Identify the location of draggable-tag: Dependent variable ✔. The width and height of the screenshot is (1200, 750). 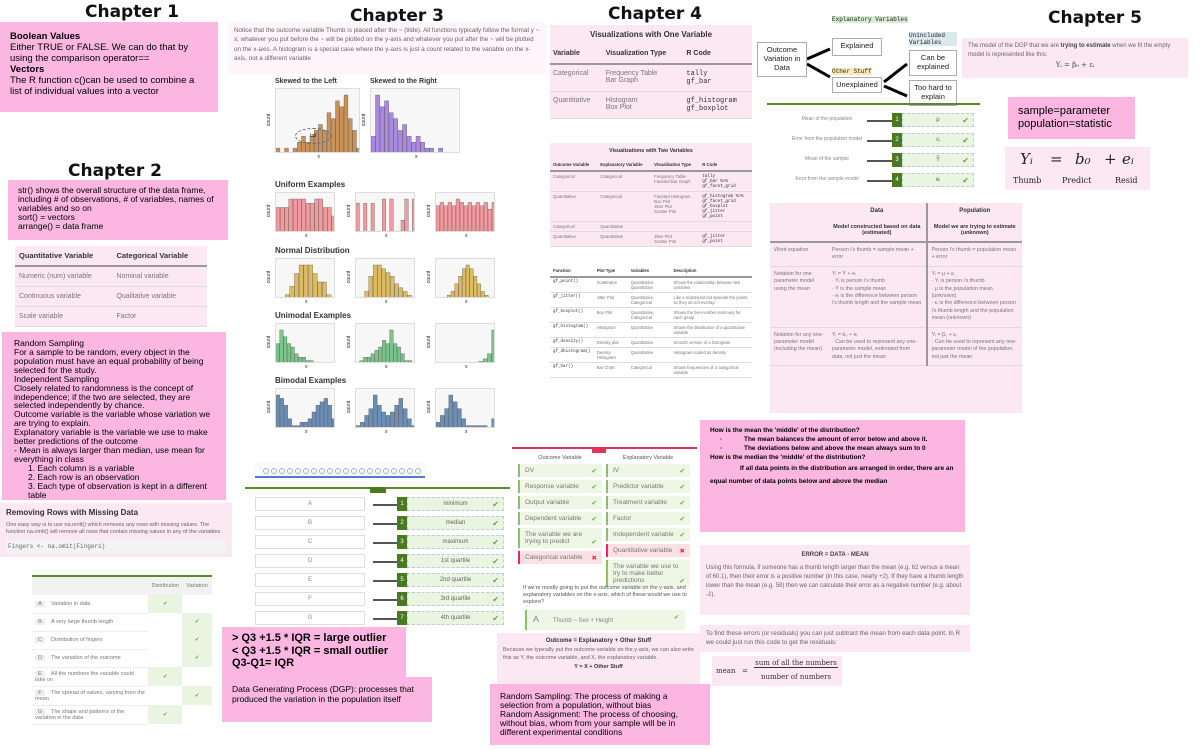
(560, 518).